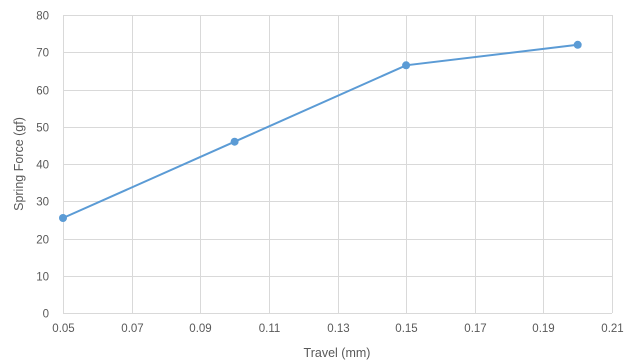 Image resolution: width=626 pixels, height=364 pixels. I want to click on x-tick-labels: 0.05 0.07 0.09 0.11 0.13 0.15 0.17 0.19 0.21, so click(337, 329).